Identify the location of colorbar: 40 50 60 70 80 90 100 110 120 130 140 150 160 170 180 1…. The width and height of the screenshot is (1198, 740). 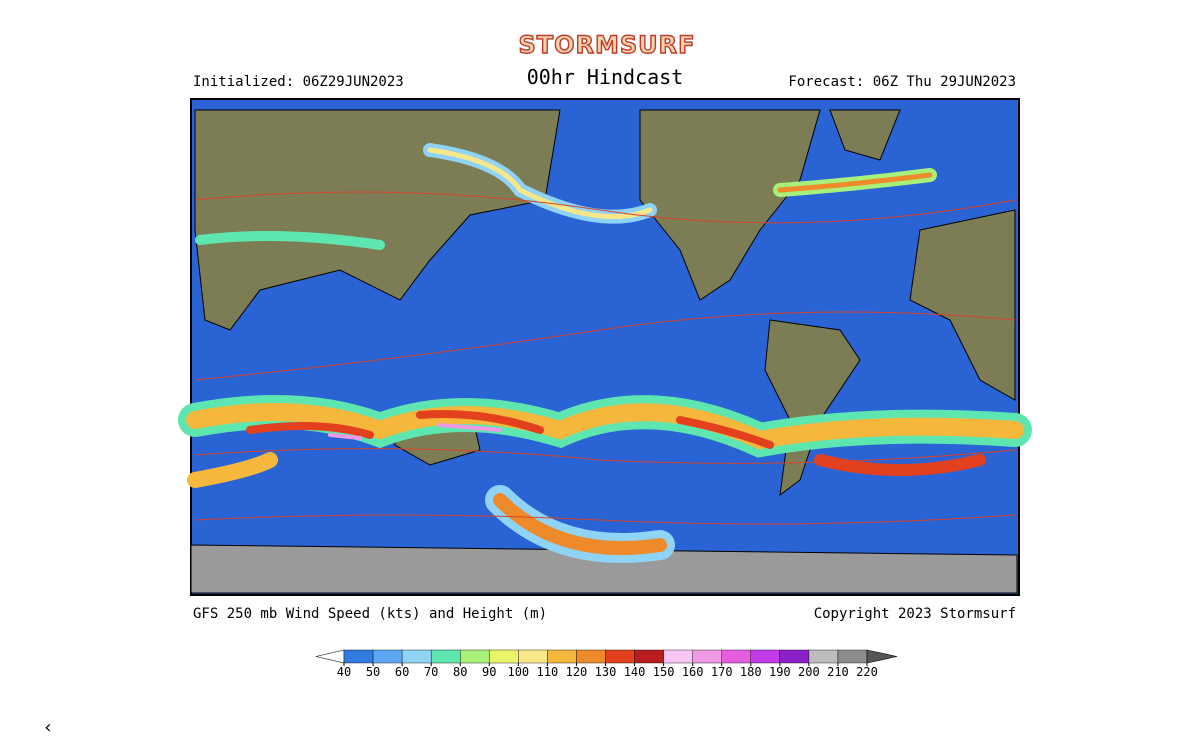
(606, 664).